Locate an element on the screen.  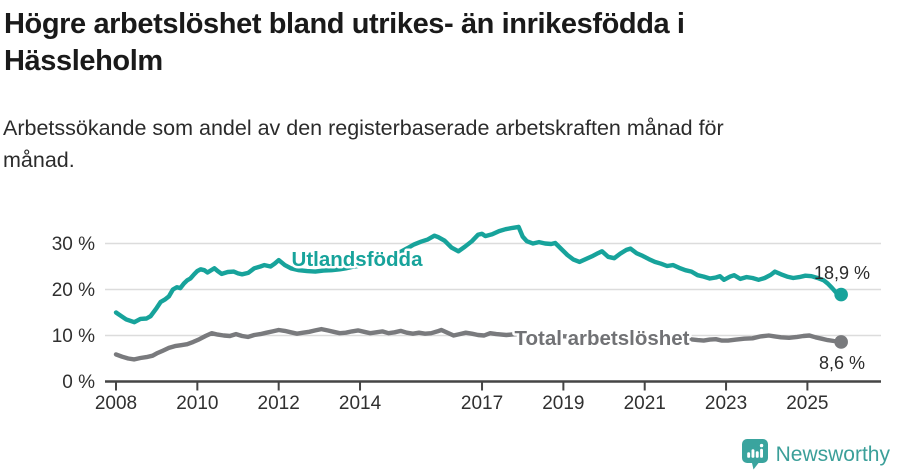
x-tick-label-2023: 2023 is located at coordinates (726, 403).